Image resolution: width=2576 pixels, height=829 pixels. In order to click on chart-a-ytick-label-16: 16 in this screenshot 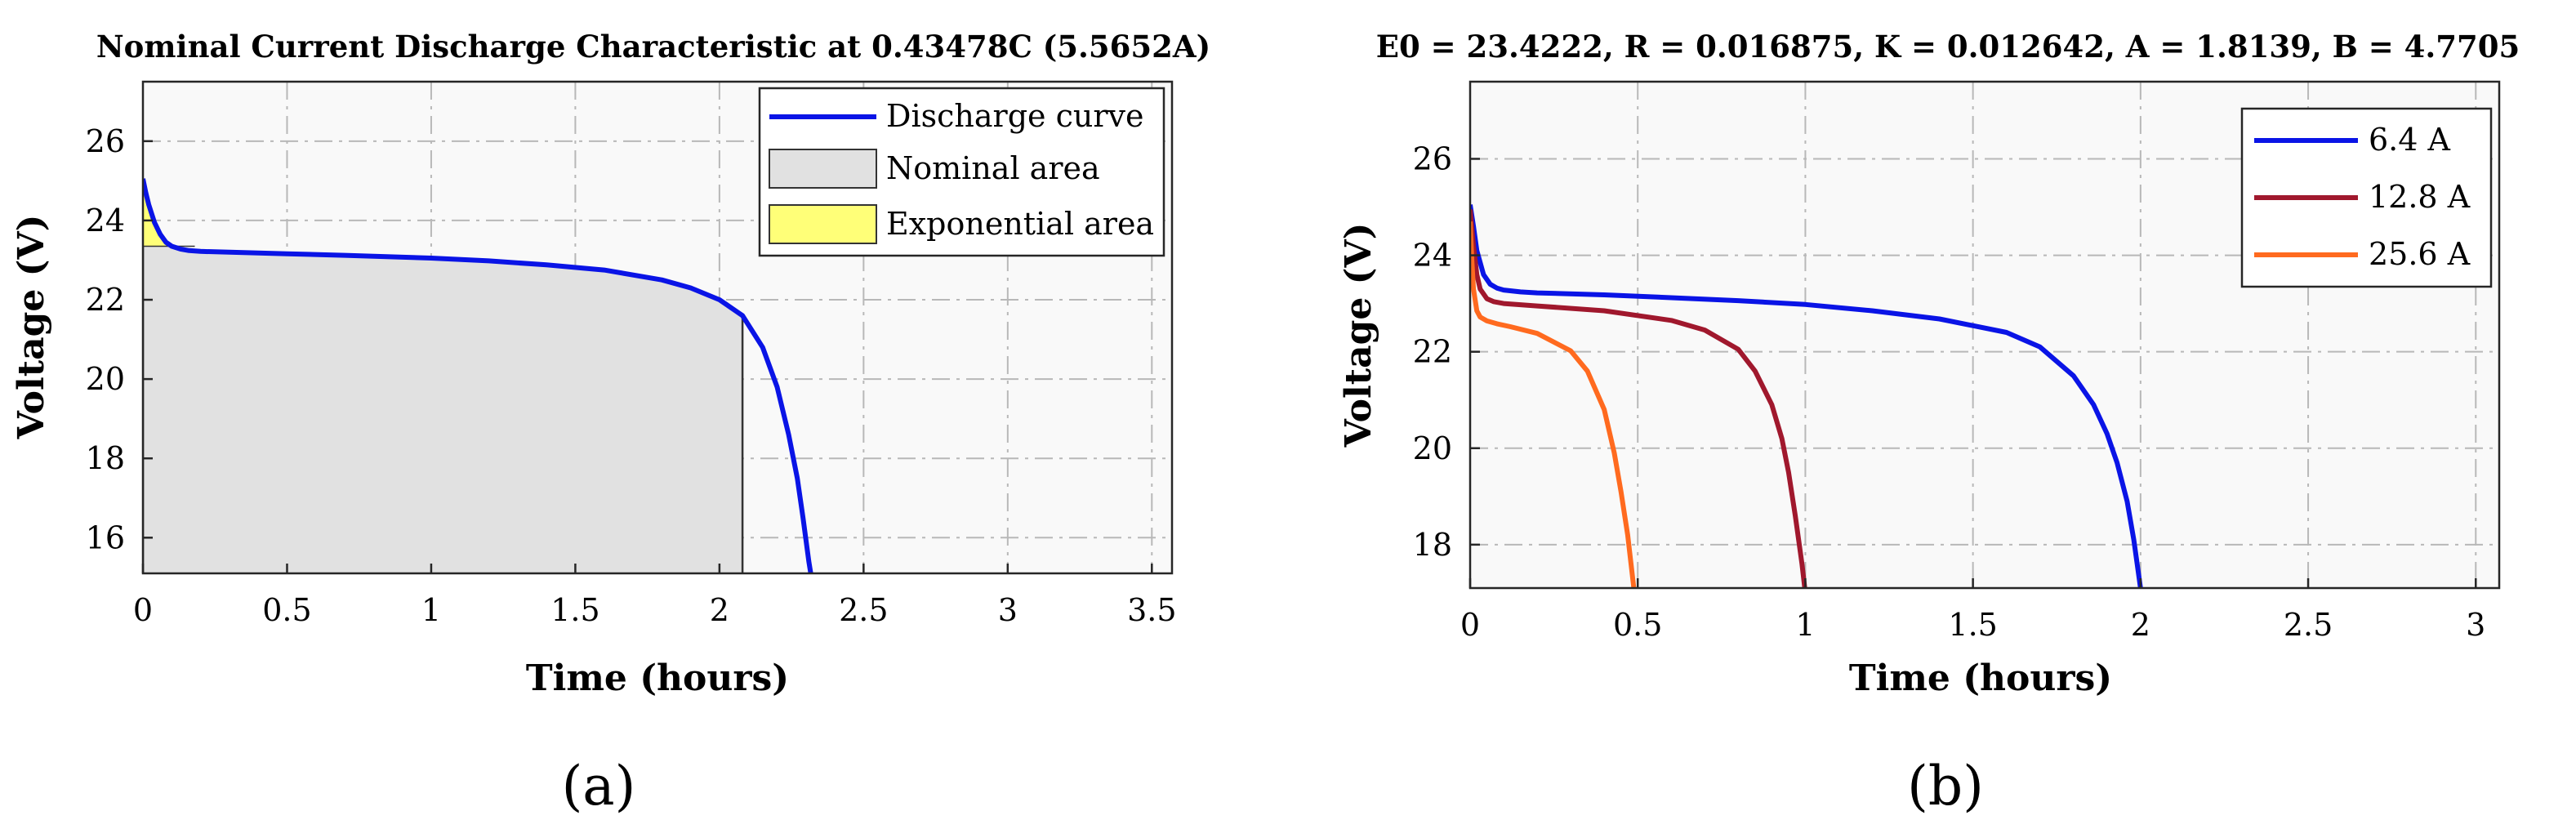, I will do `click(105, 537)`.